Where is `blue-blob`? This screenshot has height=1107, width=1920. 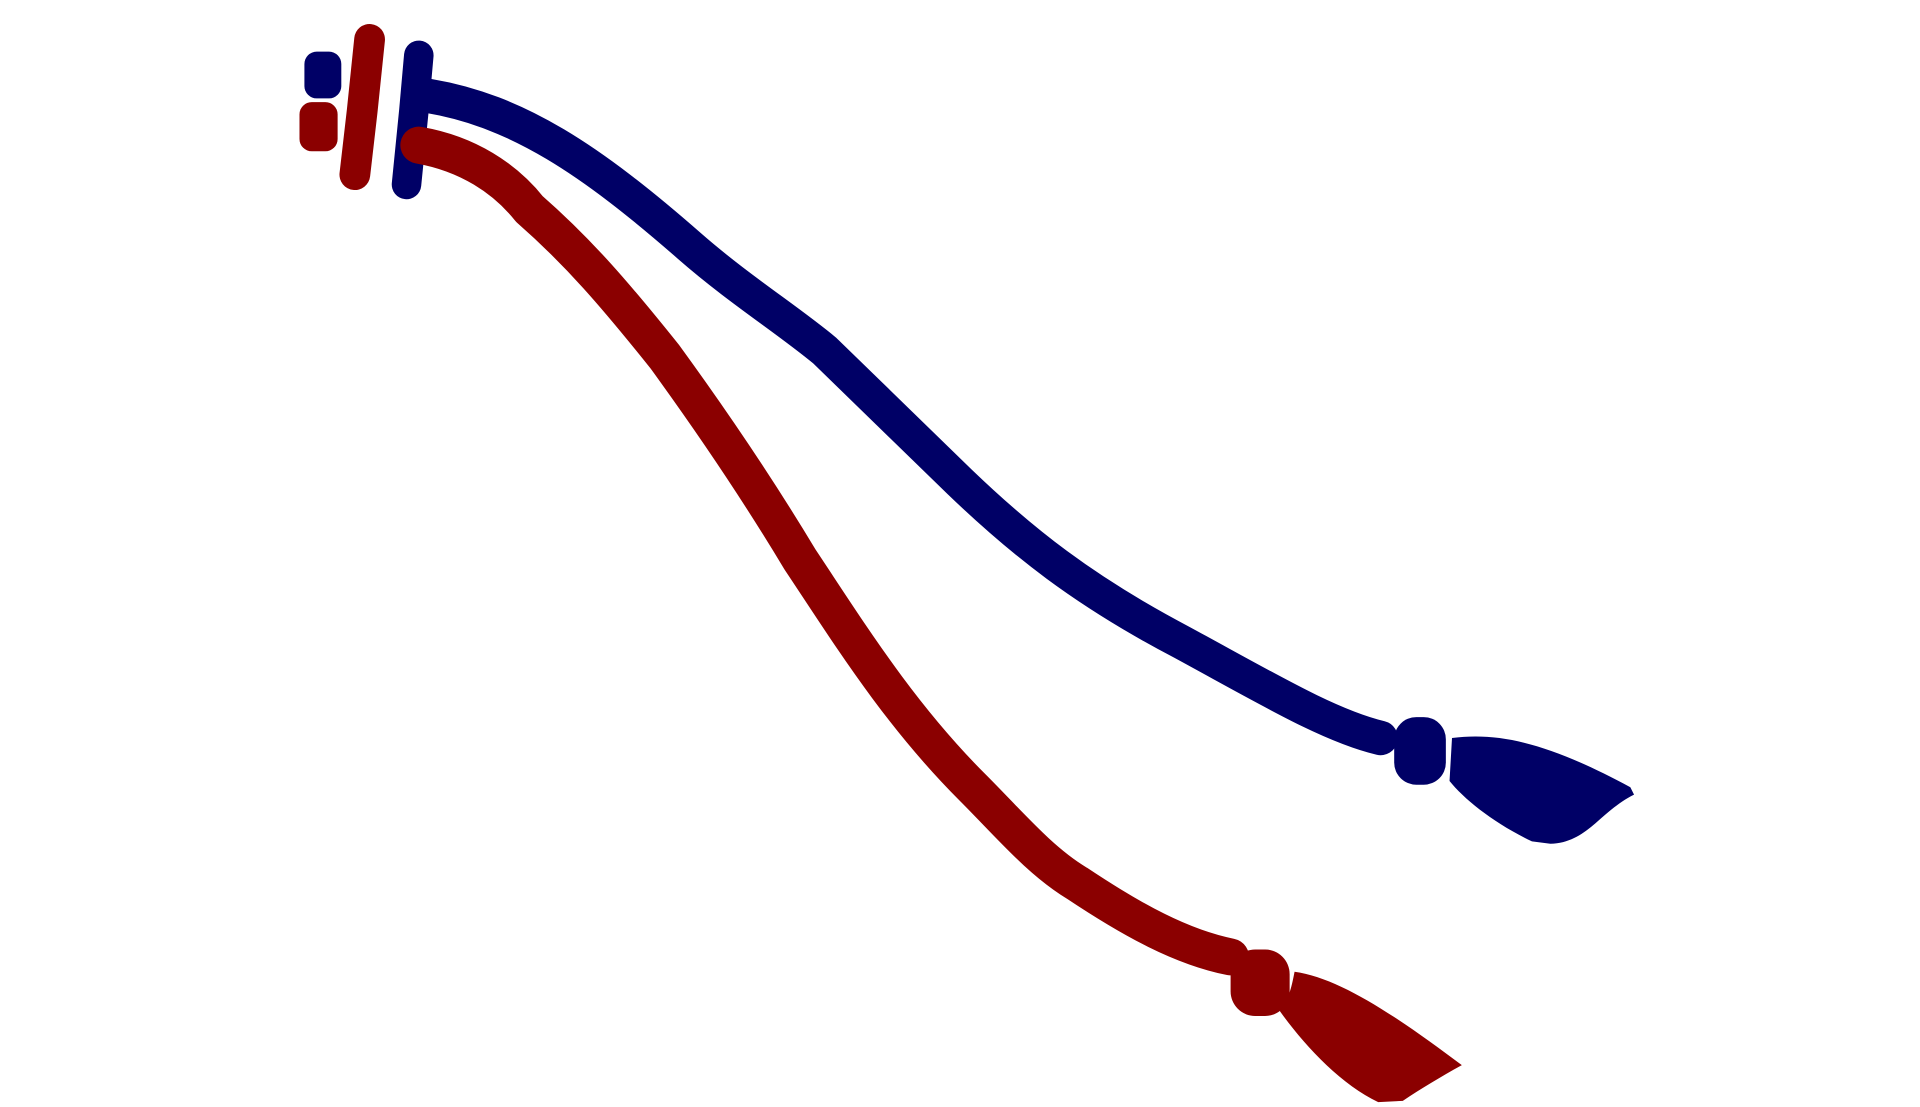 blue-blob is located at coordinates (1420, 751).